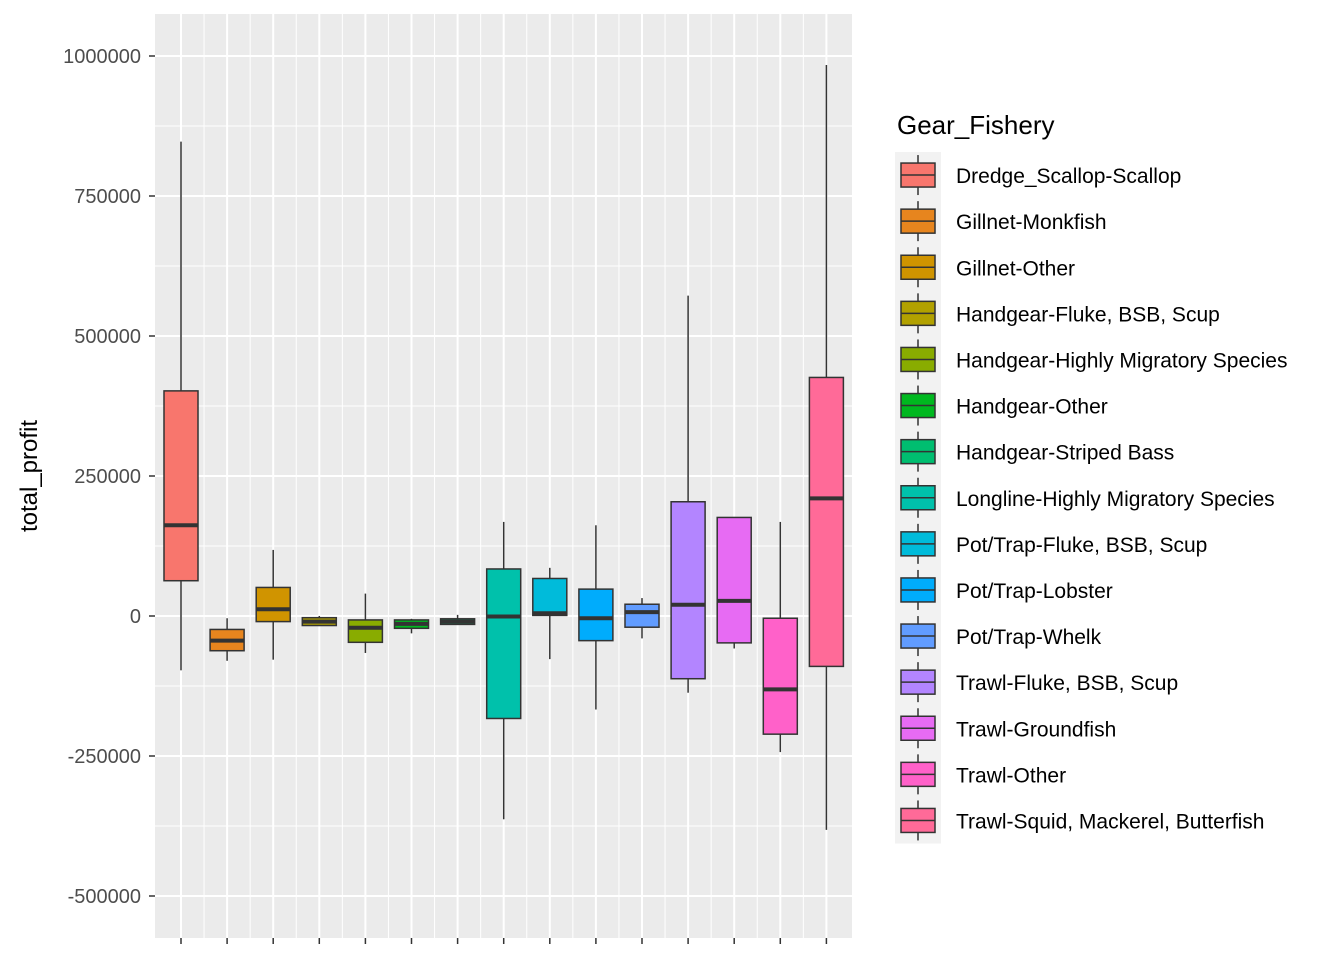 The image size is (1344, 960). What do you see at coordinates (1068, 176) in the screenshot?
I see `legend-label: Dredge_Scallop-Scallop` at bounding box center [1068, 176].